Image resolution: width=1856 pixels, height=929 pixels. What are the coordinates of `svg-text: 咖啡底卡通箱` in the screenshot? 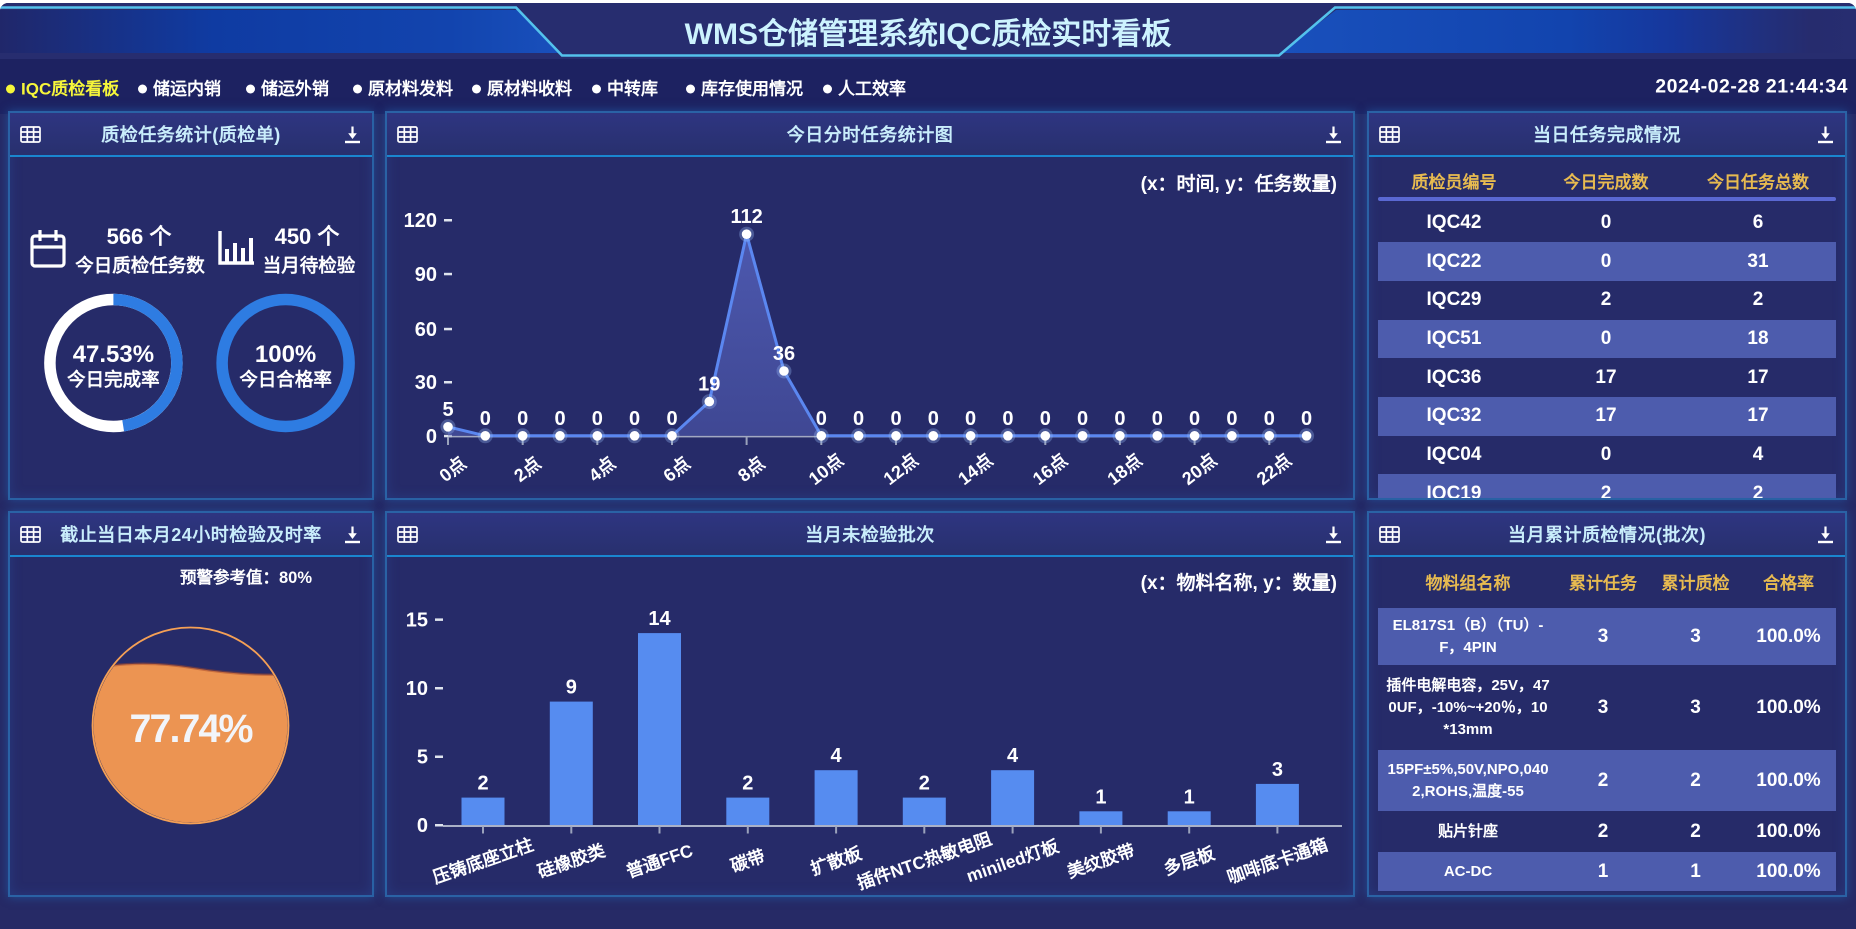 It's located at (1278, 860).